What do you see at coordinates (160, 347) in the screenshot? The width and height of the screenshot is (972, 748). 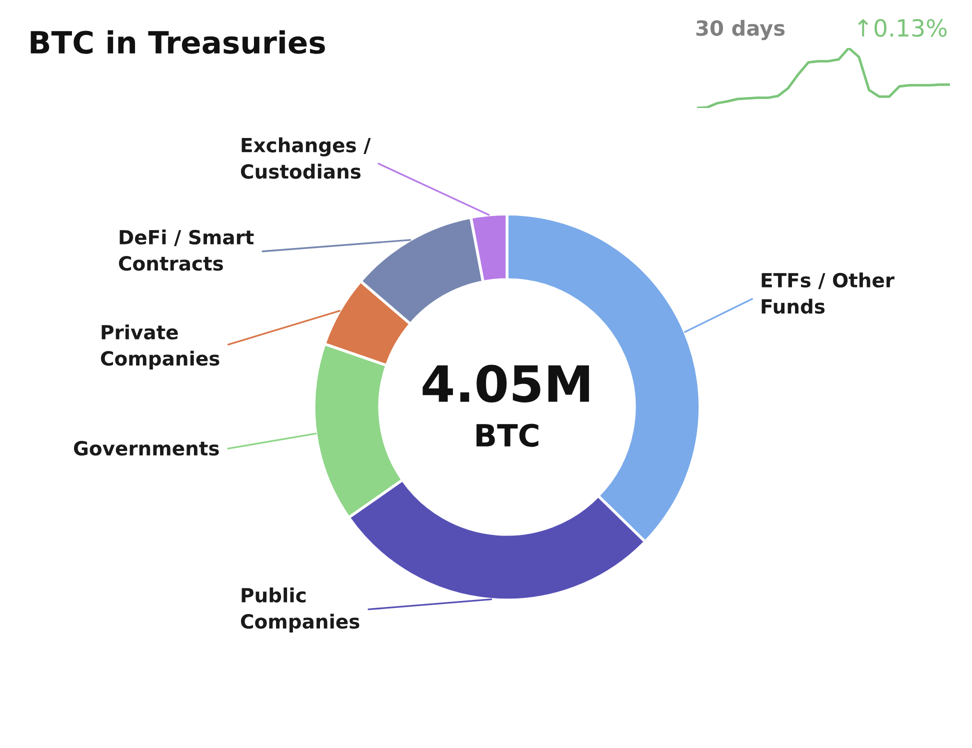 I see `slice-label: Private Companies` at bounding box center [160, 347].